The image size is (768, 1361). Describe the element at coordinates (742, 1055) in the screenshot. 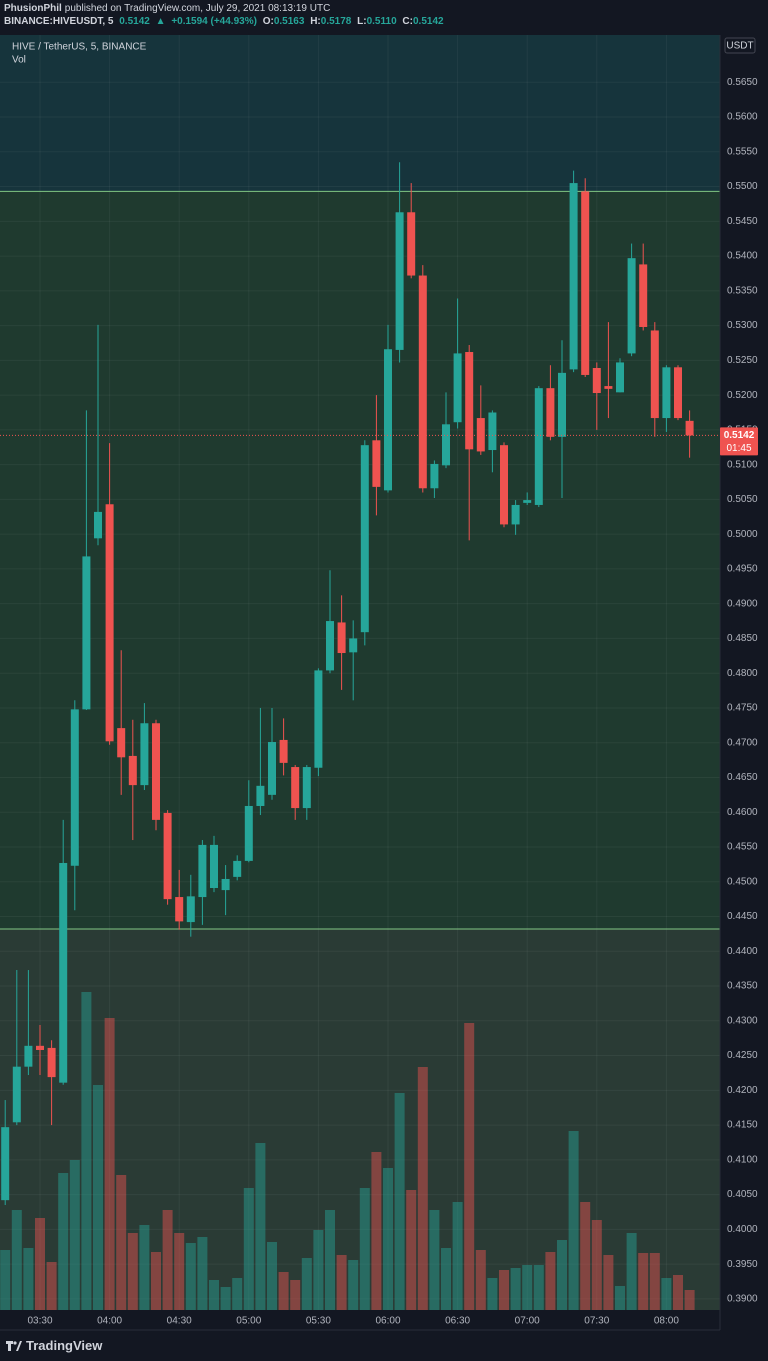

I see `y-tick-label: 0.4250` at that location.